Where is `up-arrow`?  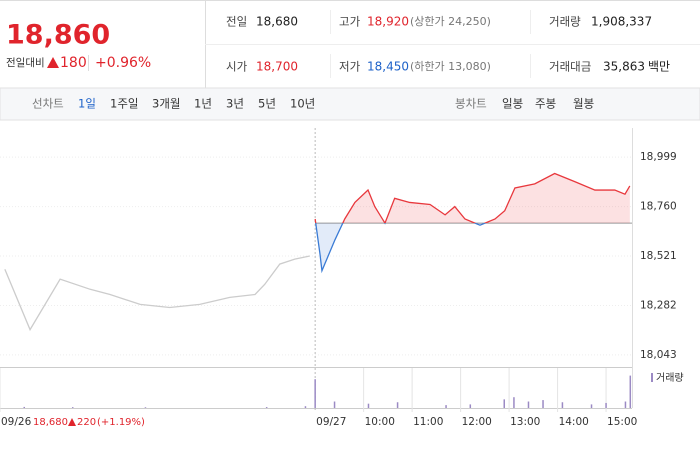
up-arrow is located at coordinates (53, 62).